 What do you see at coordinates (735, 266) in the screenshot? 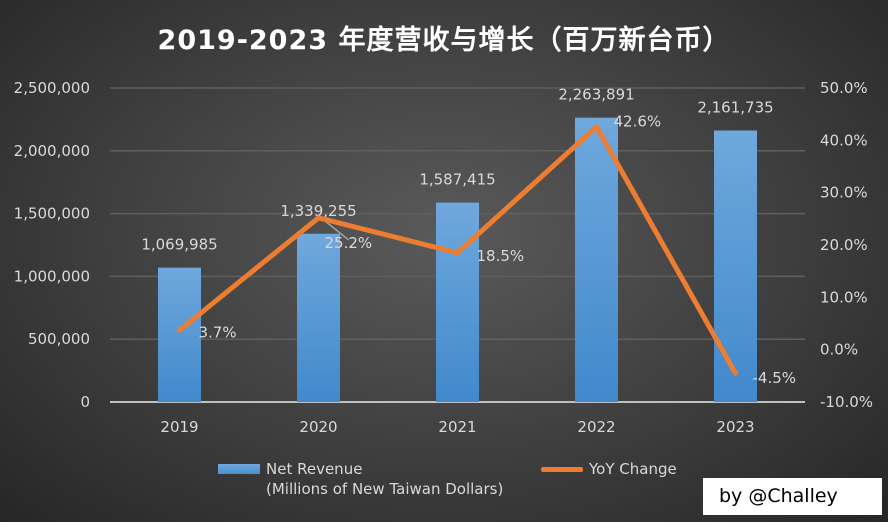
I see `bar-2023` at bounding box center [735, 266].